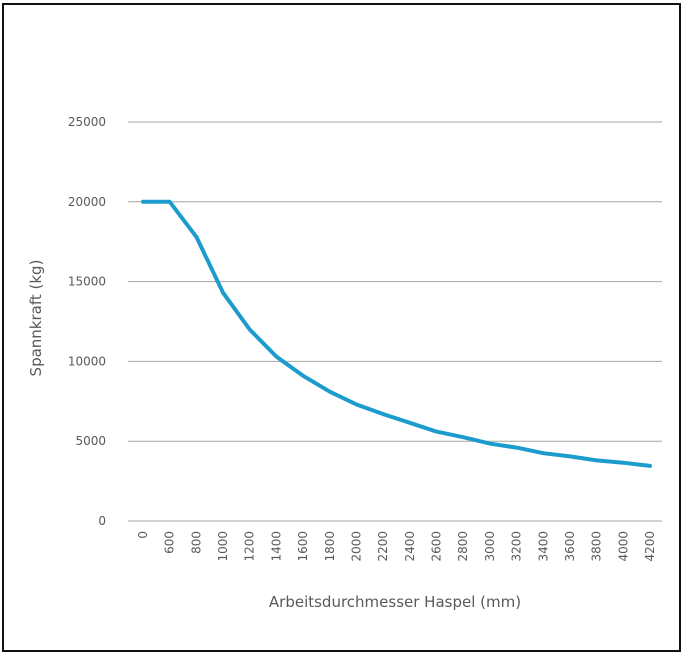  I want to click on y-tick-label: 15000, so click(87, 282).